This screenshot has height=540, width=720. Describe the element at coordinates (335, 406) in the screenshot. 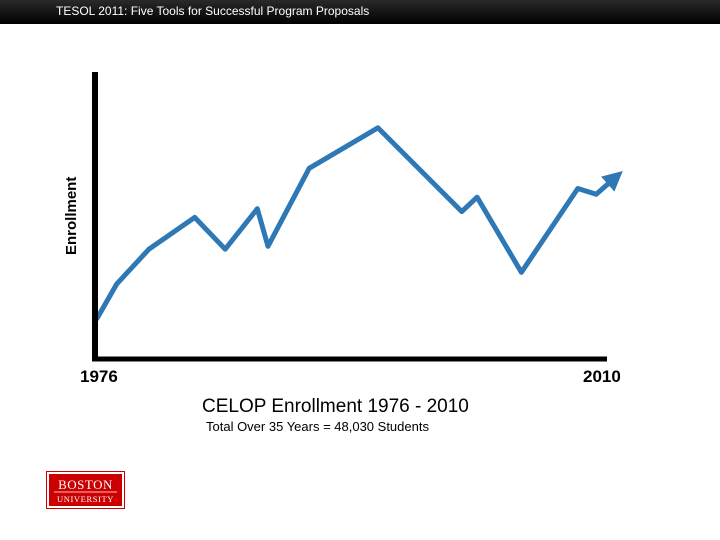

I see `chart-title: CELOP Enrollment 1976 - 2010` at that location.